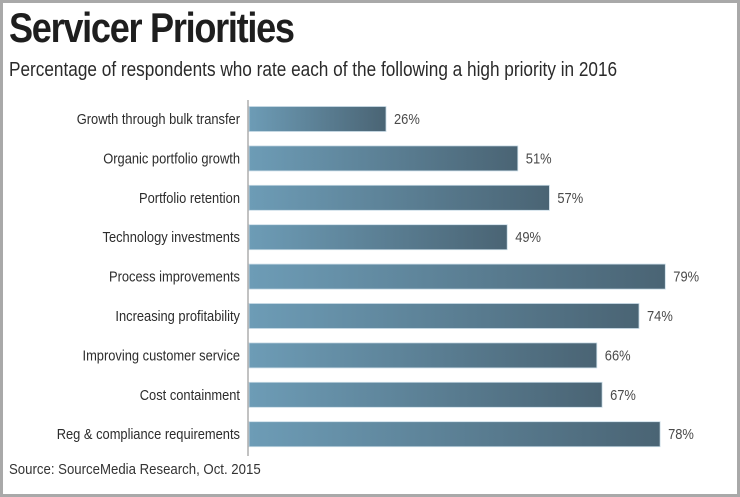 The height and width of the screenshot is (497, 740). What do you see at coordinates (528, 236) in the screenshot?
I see `value-label-3: 49%` at bounding box center [528, 236].